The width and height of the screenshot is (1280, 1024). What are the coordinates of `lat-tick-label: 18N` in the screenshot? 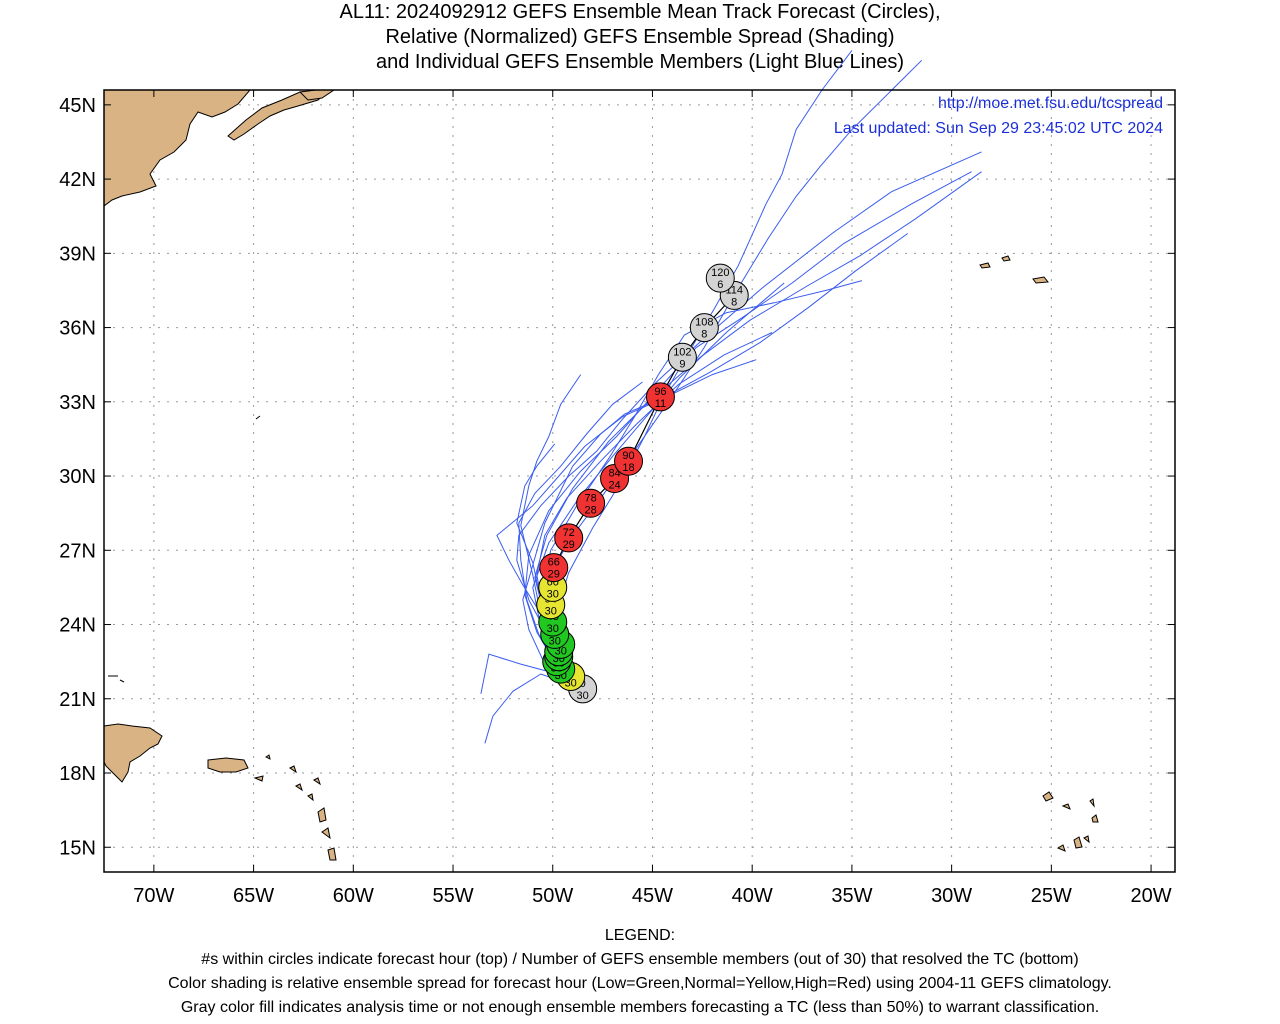 It's located at (77, 774).